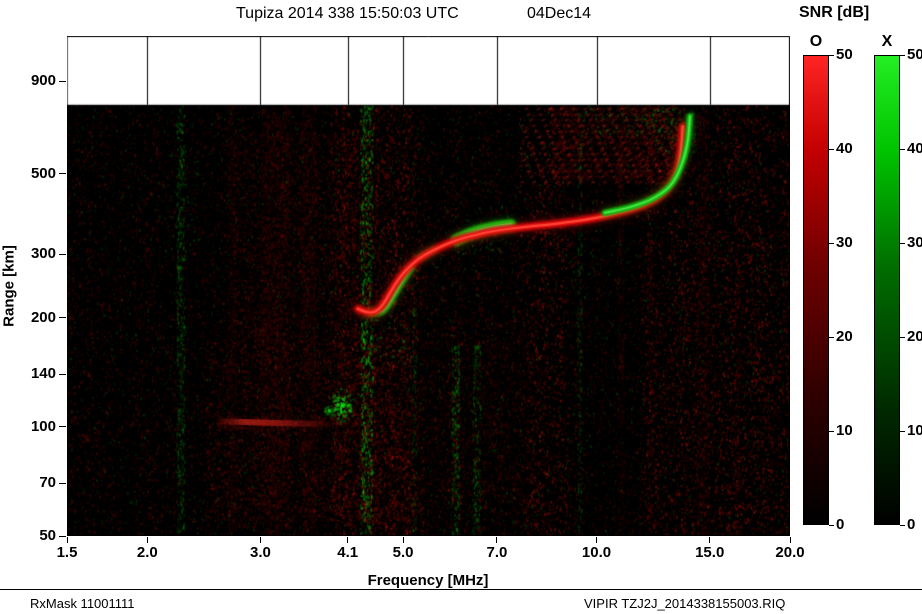  I want to click on plot-date: 04Dec14, so click(559, 13).